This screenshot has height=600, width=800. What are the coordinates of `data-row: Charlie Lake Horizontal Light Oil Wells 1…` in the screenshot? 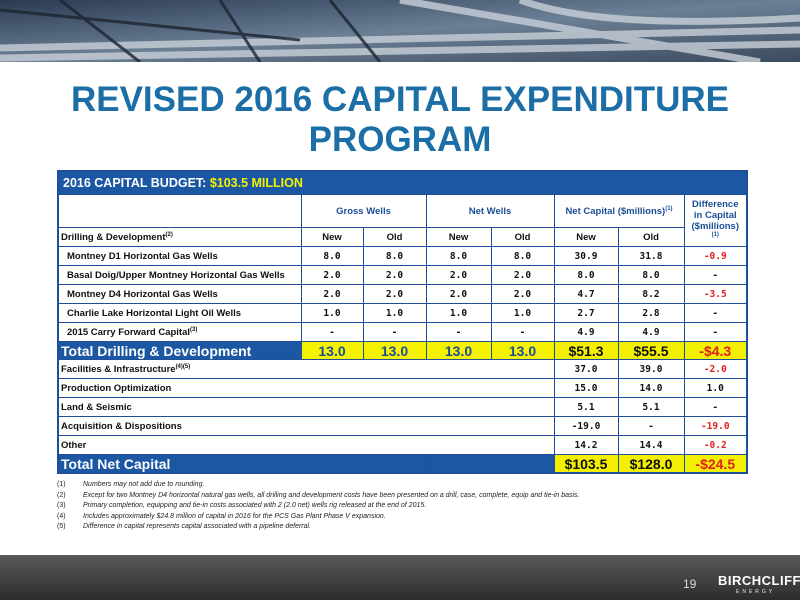 It's located at (402, 313).